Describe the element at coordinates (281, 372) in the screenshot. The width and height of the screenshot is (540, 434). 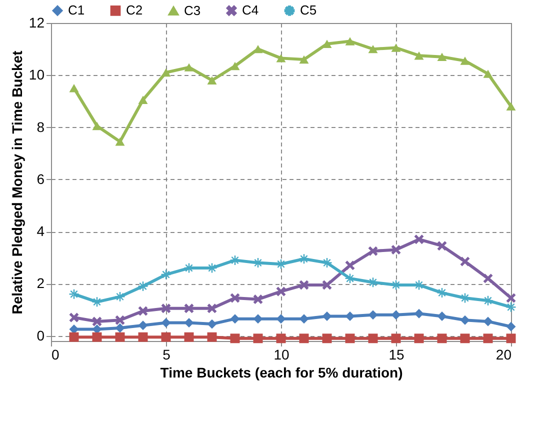
I see `x-axis-title: Time Buckets (each for 5% duration)` at that location.